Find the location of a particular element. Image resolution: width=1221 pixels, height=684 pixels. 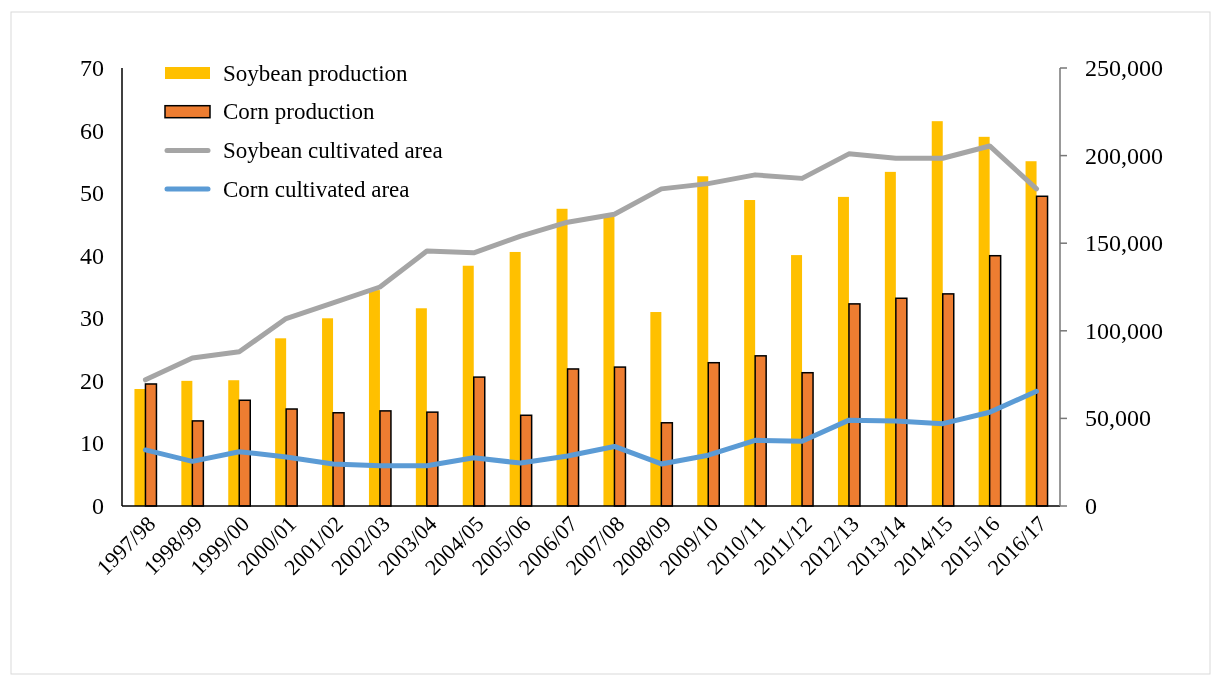

y-tick-label: 40 is located at coordinates (92, 255).